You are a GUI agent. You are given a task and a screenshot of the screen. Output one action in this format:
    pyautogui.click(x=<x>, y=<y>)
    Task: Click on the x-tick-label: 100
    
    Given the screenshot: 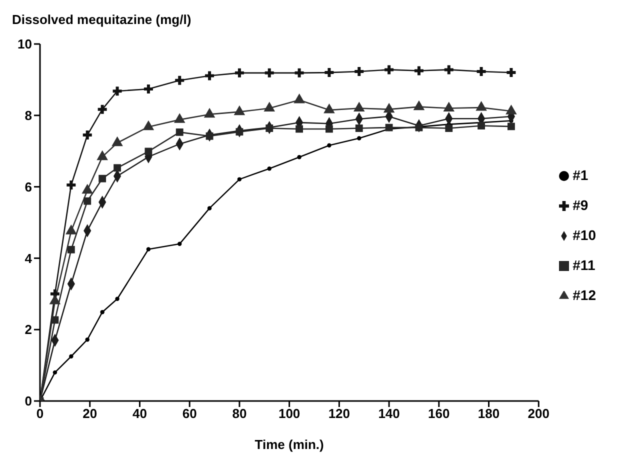 What is the action you would take?
    pyautogui.click(x=289, y=414)
    